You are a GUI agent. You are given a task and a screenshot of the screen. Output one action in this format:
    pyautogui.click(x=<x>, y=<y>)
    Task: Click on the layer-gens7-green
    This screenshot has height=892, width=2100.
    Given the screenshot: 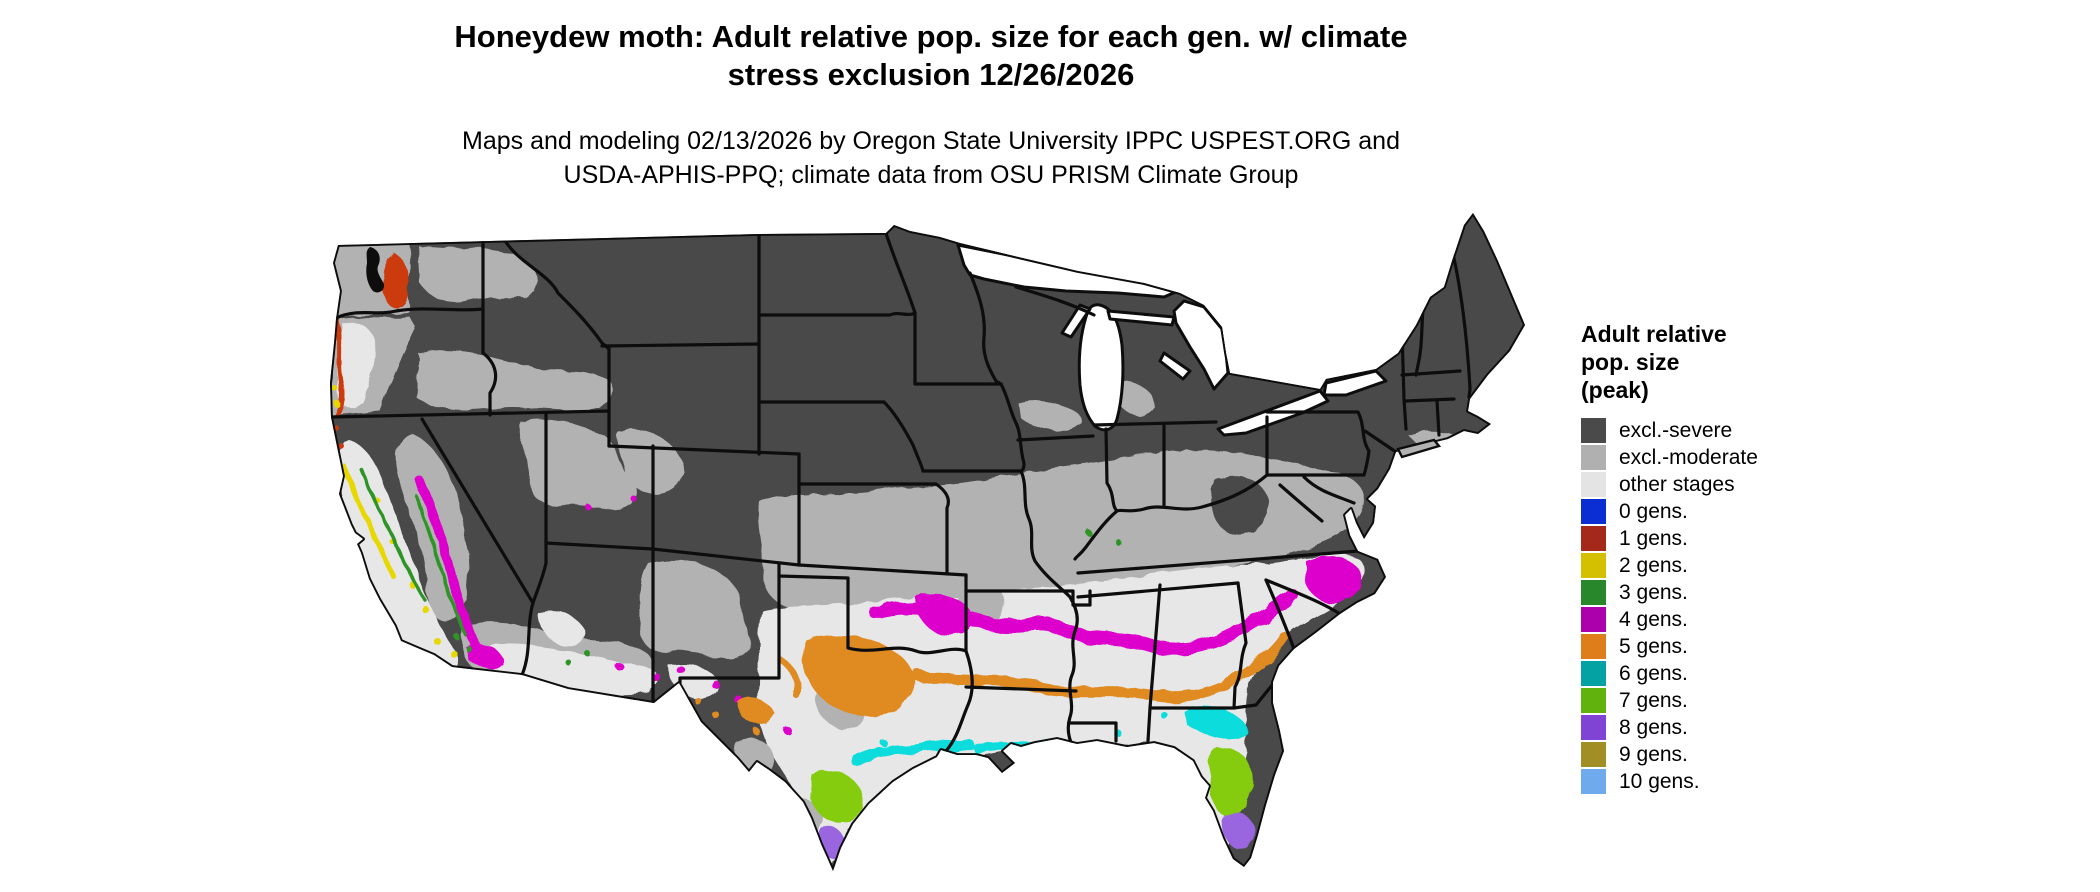 What is the action you would take?
    pyautogui.click(x=1031, y=785)
    